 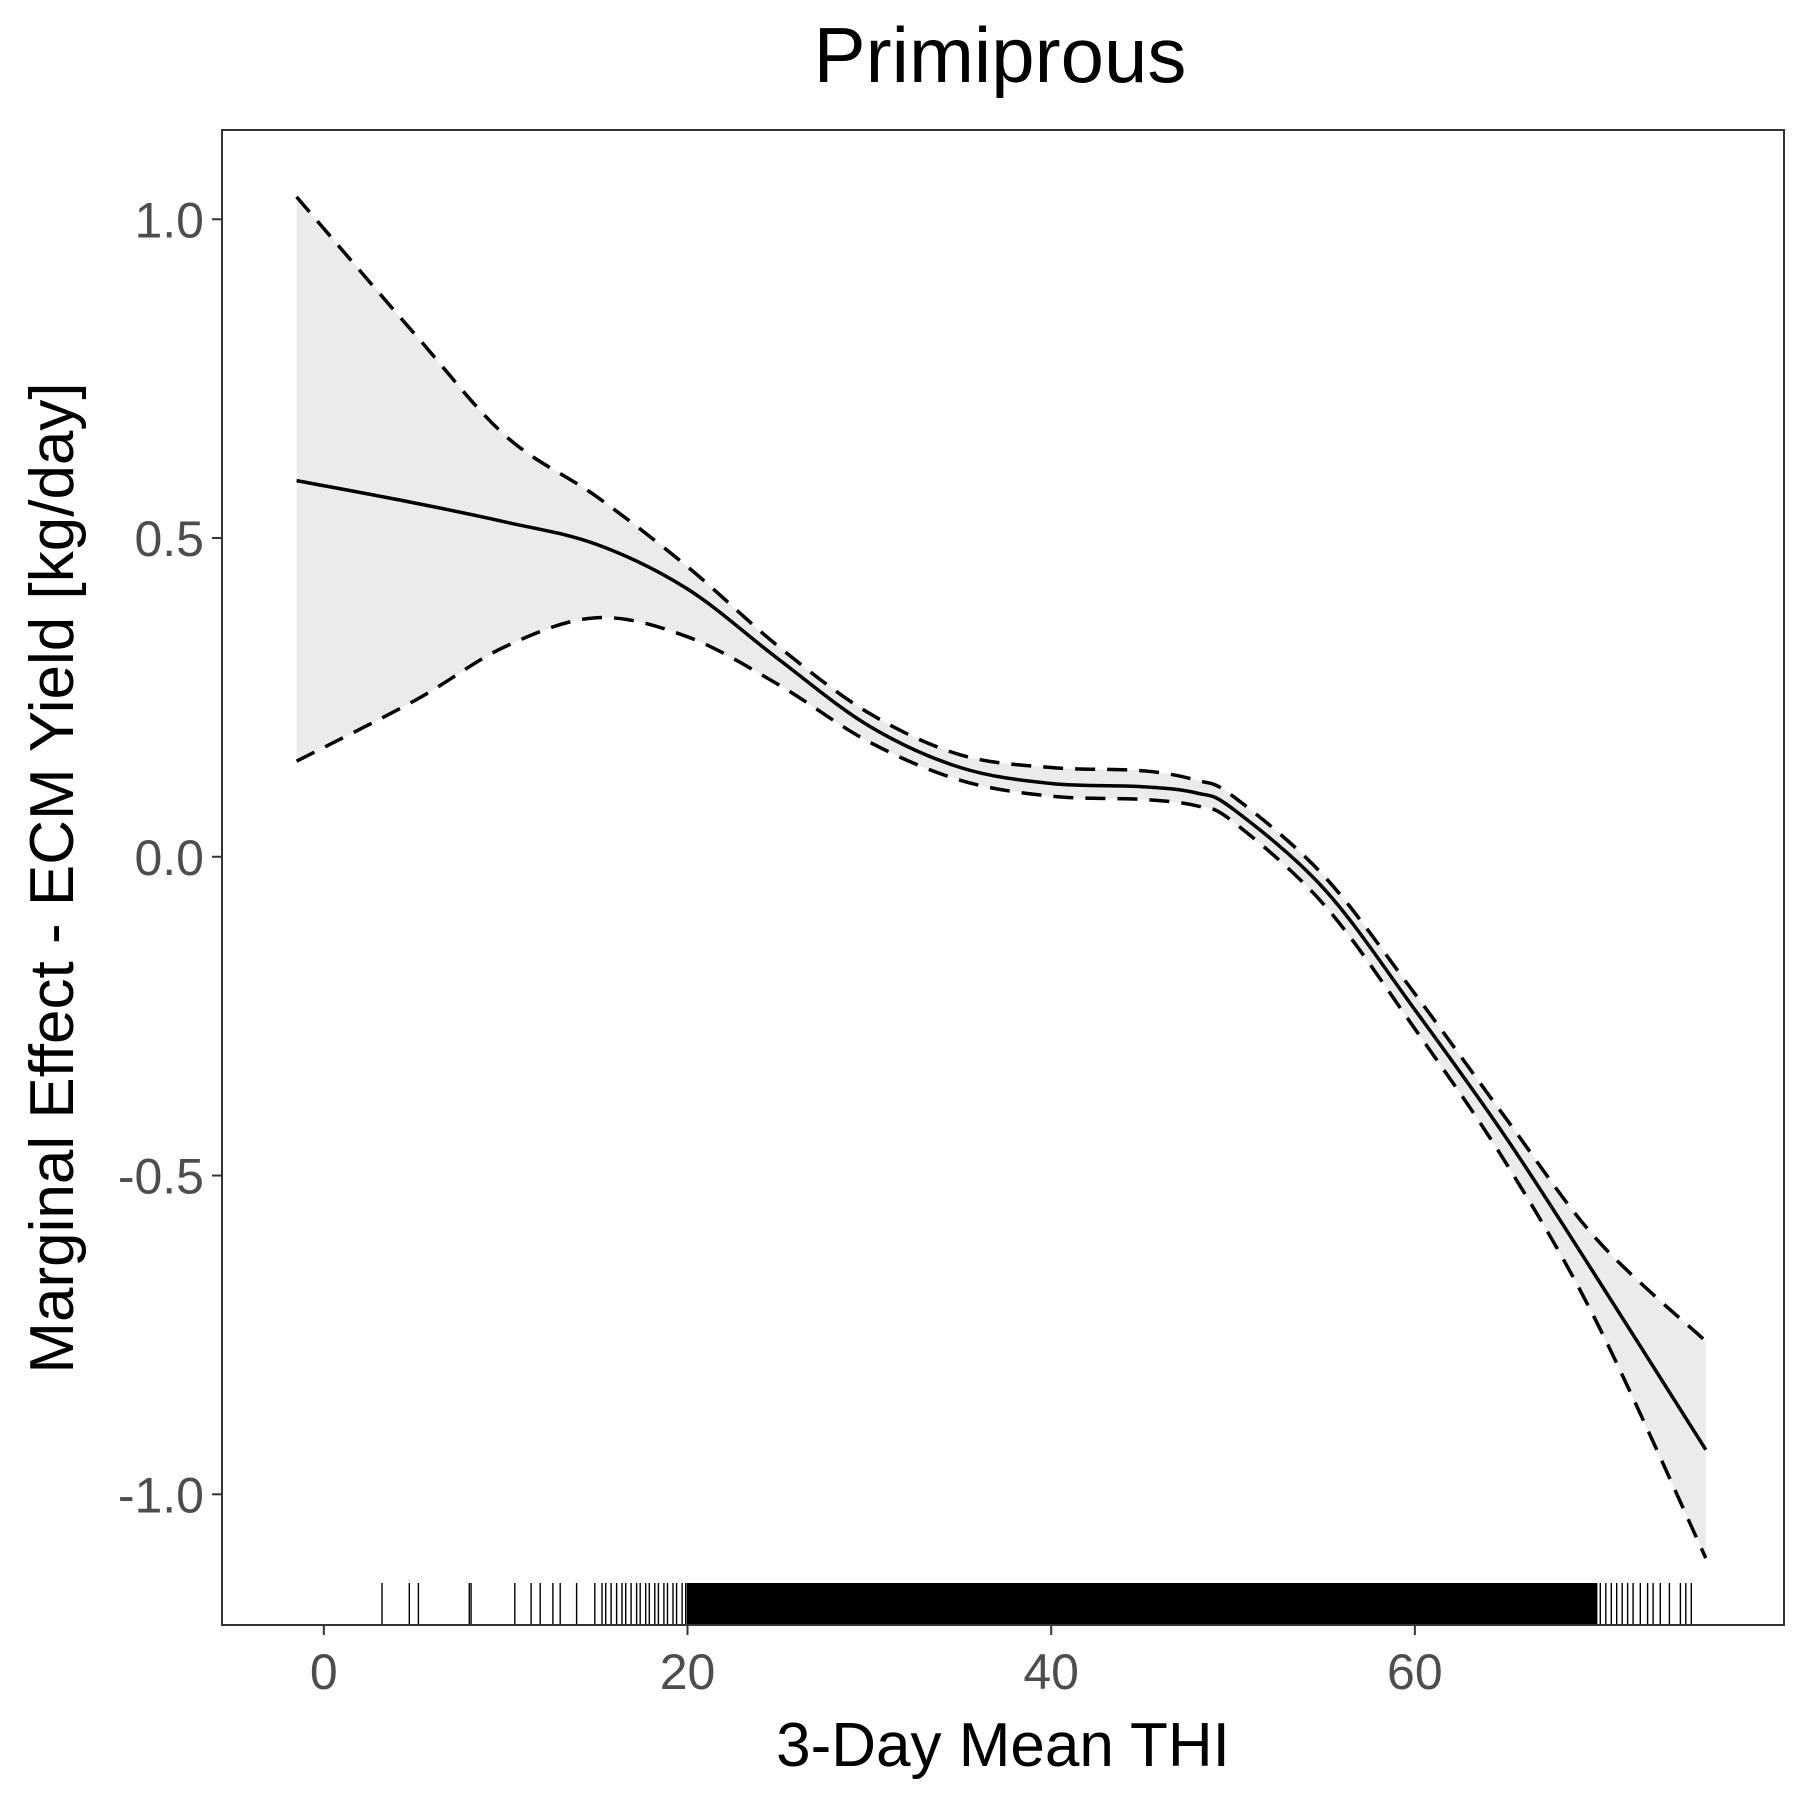 What do you see at coordinates (1051, 1672) in the screenshot?
I see `x-tick-label: 40` at bounding box center [1051, 1672].